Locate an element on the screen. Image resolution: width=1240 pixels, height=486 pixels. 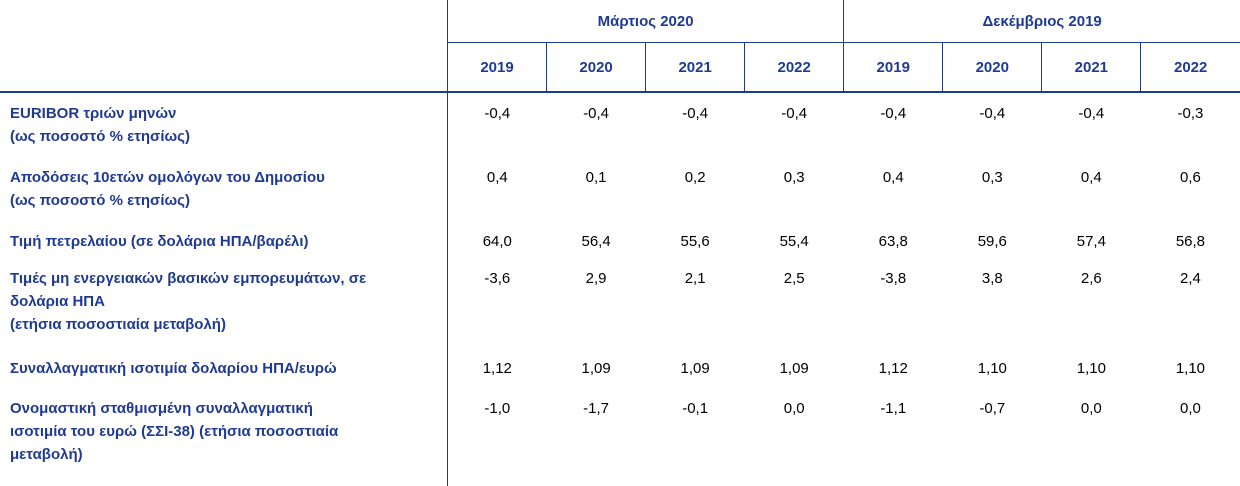
group-header-row: Μάρτιος 2020 Δεκέμβριος 2019 is located at coordinates (620, 21).